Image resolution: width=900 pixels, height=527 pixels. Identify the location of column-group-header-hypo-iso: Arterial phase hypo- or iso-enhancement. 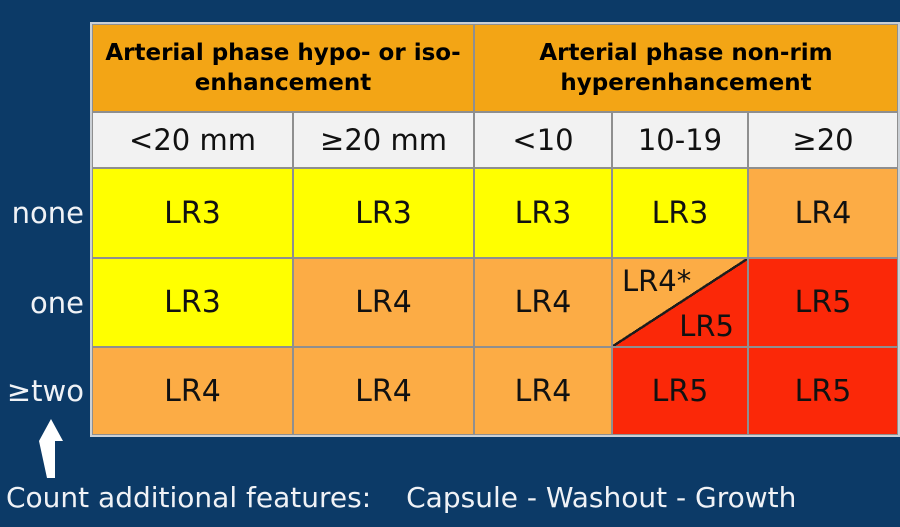
(283, 68).